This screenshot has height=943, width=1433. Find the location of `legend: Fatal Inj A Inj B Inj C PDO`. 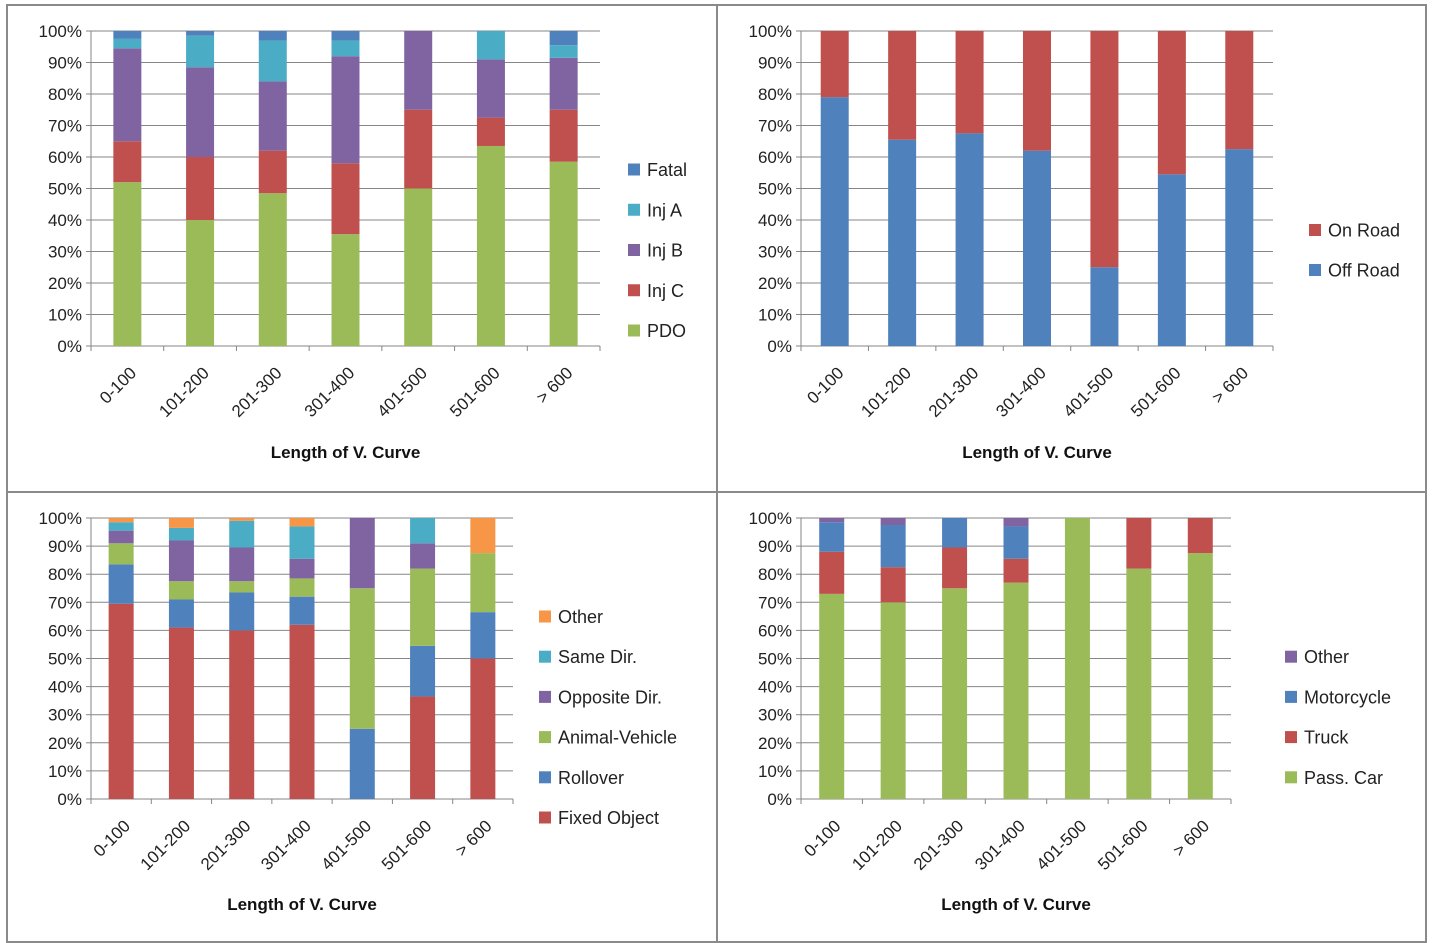

legend: Fatal Inj A Inj B Inj C PDO is located at coordinates (657, 250).